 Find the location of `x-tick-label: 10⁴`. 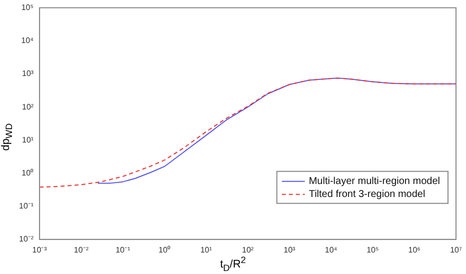

x-tick-label: 10⁴ is located at coordinates (331, 249).